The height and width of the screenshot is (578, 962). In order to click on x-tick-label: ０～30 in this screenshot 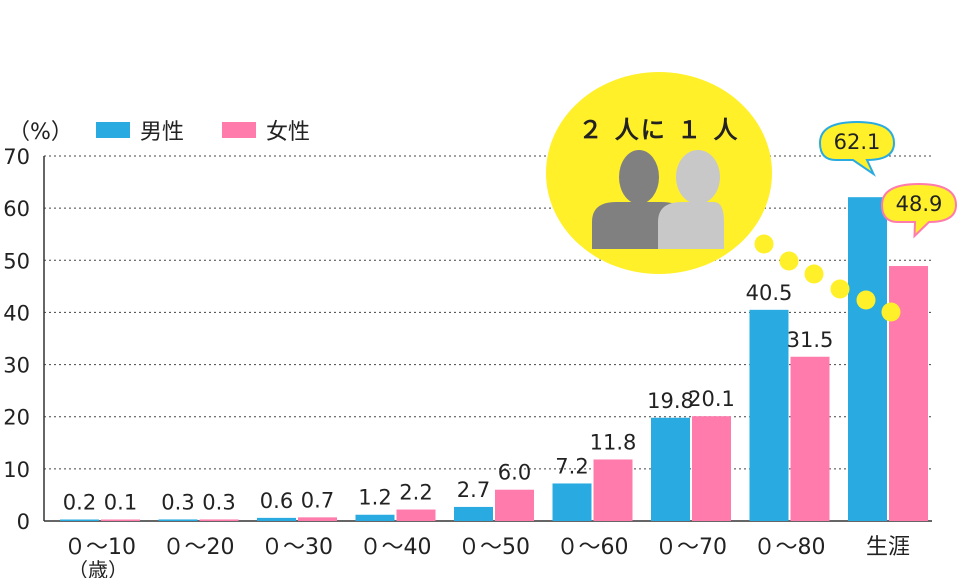, I will do `click(297, 547)`.